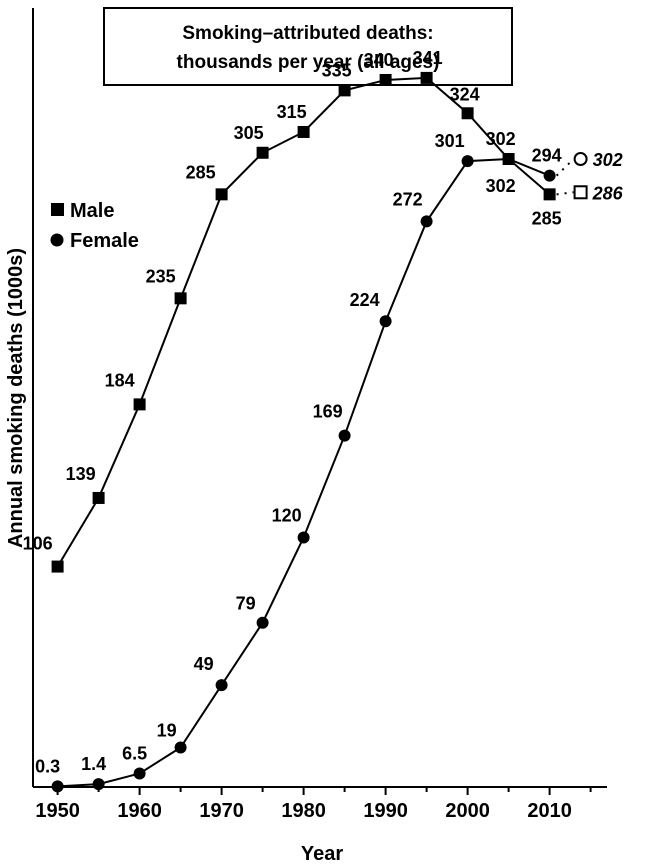 Image resolution: width=649 pixels, height=865 pixels. Describe the element at coordinates (94, 226) in the screenshot. I see `legend: Male Female` at that location.